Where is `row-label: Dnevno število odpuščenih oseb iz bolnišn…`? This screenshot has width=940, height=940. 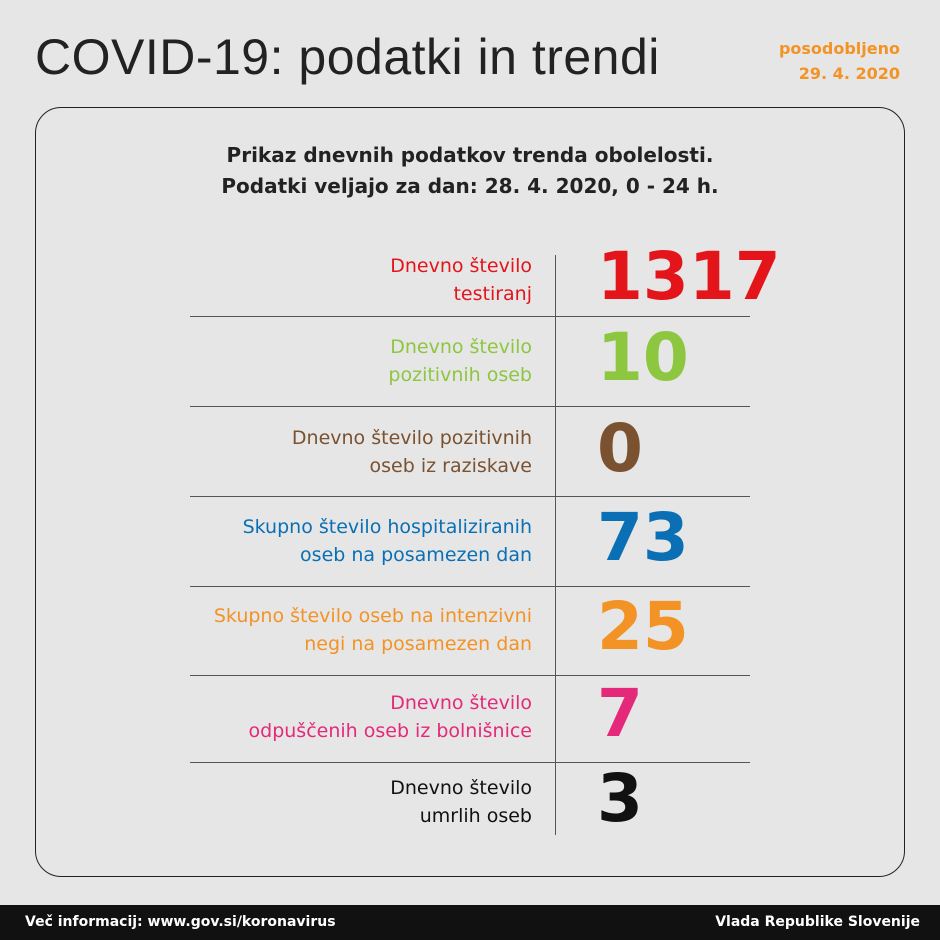
row-label: Dnevno število odpuščenih oseb iz bolnišn… is located at coordinates (390, 717).